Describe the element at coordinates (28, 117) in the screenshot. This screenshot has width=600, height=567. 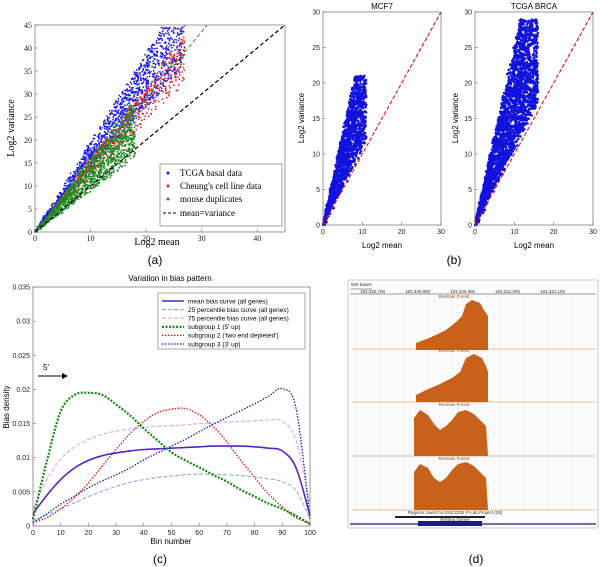
I see `panel-a-y-tick-label: 25` at that location.